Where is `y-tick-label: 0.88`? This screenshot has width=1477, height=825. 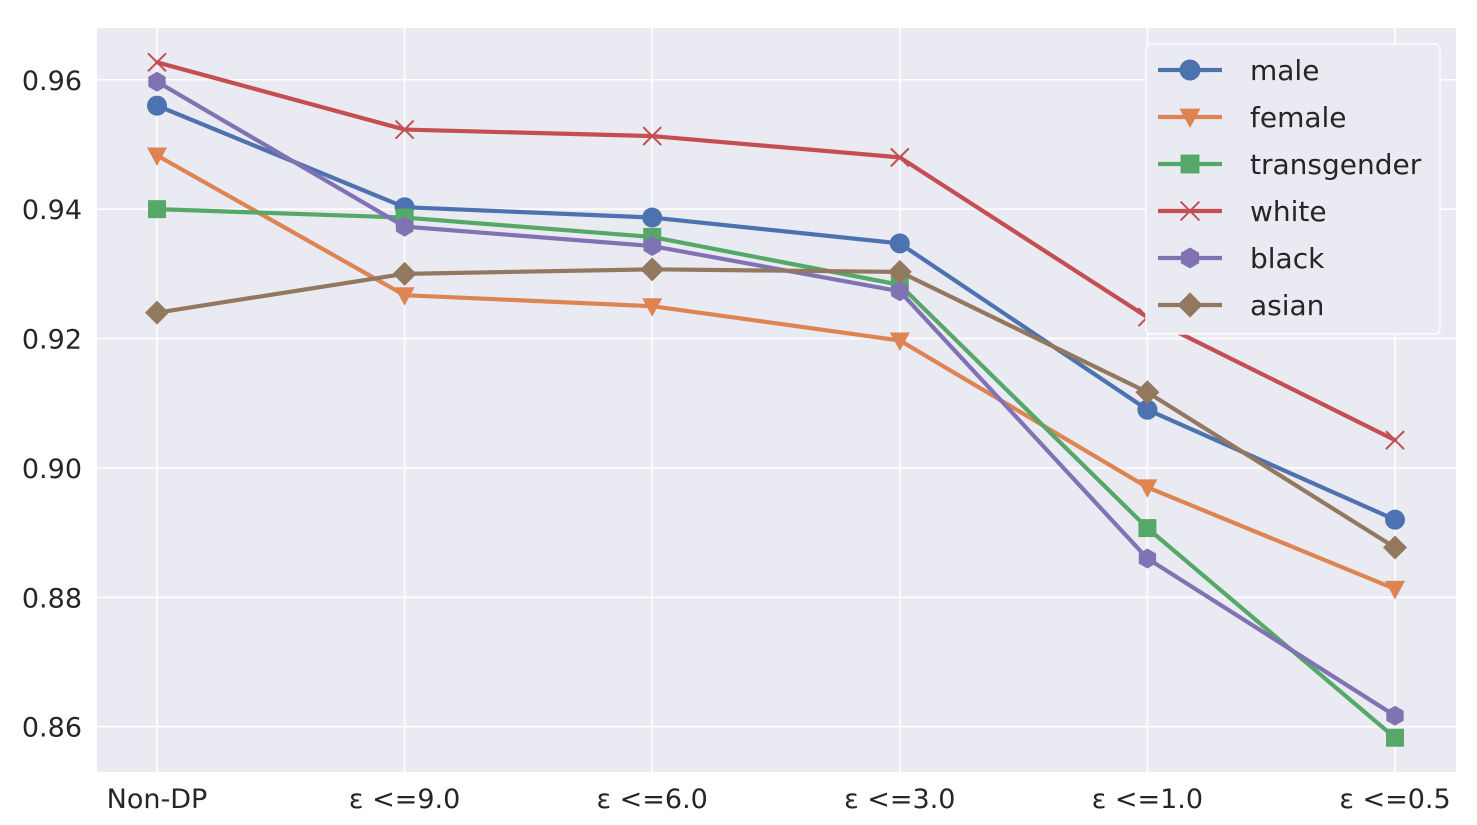 y-tick-label: 0.88 is located at coordinates (52, 598).